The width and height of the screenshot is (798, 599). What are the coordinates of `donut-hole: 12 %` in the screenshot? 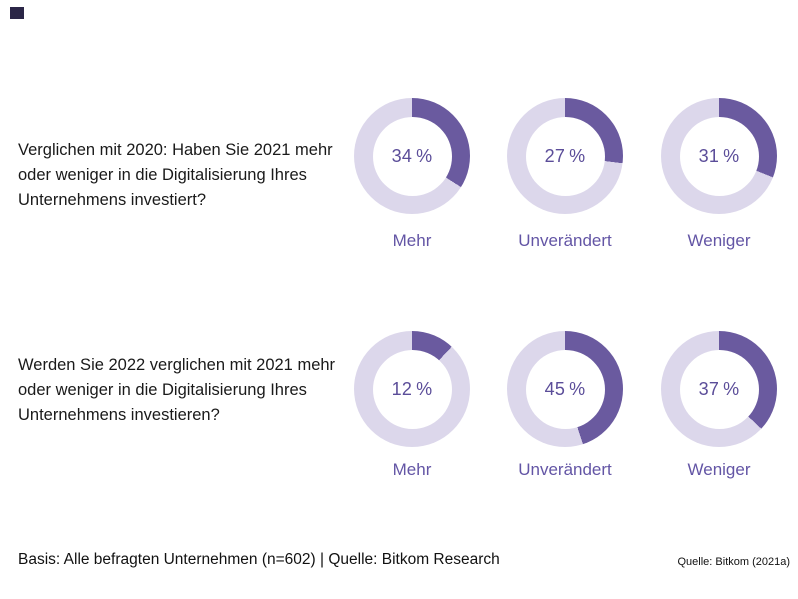 It's located at (412, 389).